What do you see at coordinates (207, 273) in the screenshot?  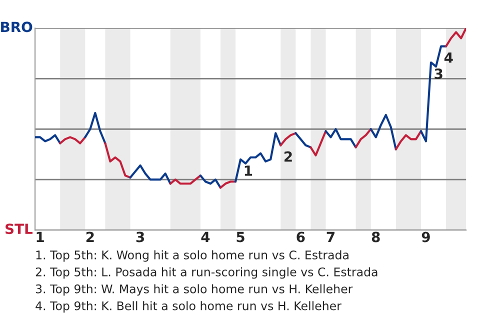 I see `text: 2. Top 5th: L. Posada hit a run-scoring single vs C. Estrada` at bounding box center [207, 273].